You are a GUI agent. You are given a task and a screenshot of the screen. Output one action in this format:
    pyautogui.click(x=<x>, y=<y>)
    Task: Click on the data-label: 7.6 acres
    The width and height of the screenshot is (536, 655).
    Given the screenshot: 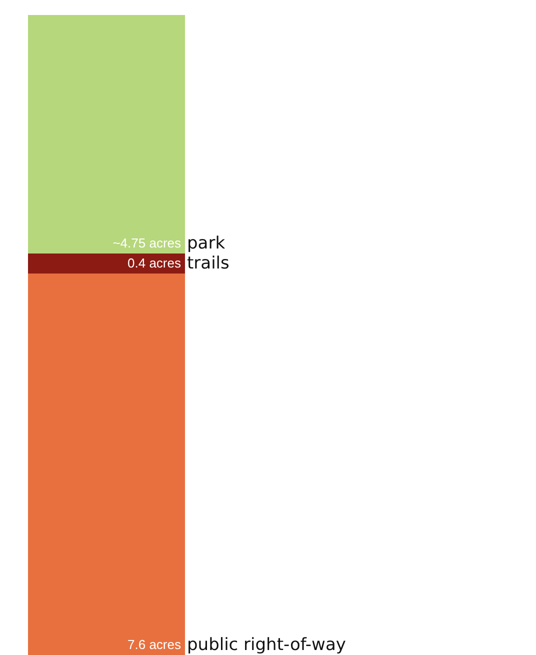 What is the action you would take?
    pyautogui.click(x=155, y=644)
    